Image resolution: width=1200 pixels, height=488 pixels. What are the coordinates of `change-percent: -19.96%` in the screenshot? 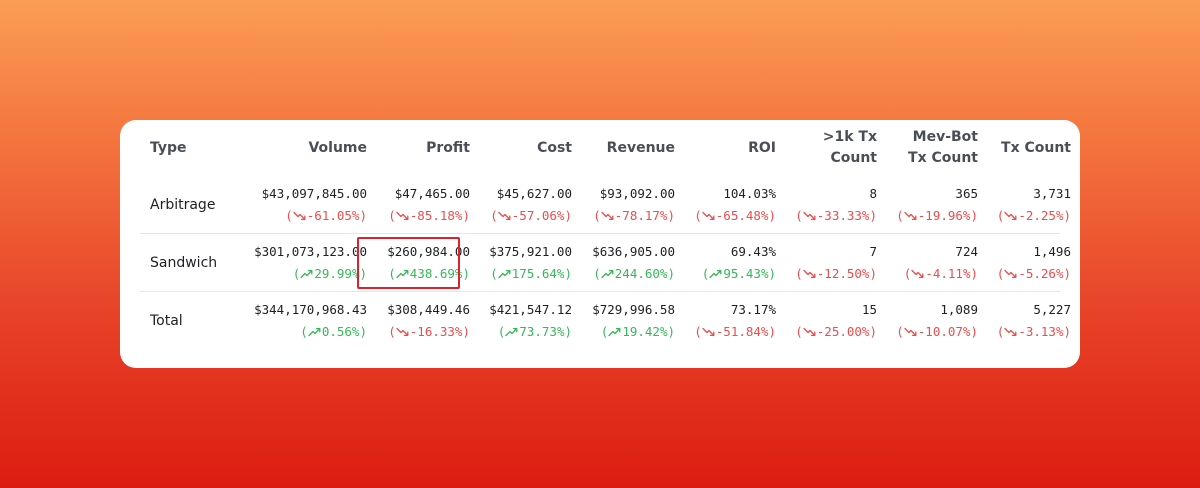 It's located at (944, 215).